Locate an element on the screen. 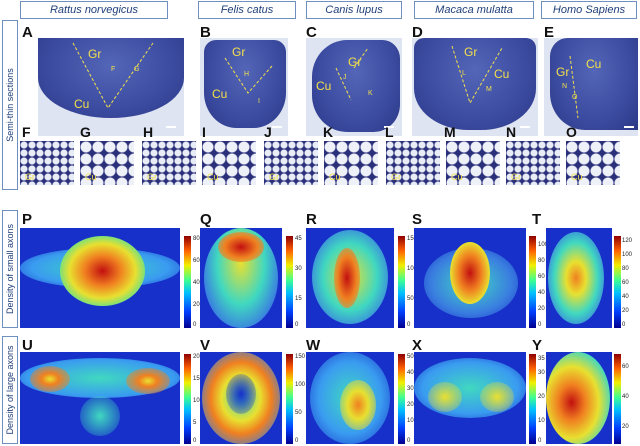 This screenshot has height=446, width=640. colorbar-tick: 35 is located at coordinates (541, 359).